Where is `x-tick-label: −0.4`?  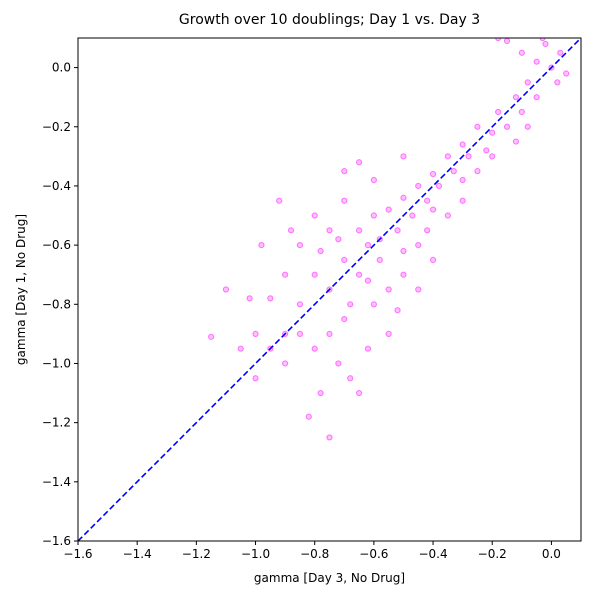
x-tick-label: −0.4 is located at coordinates (432, 554).